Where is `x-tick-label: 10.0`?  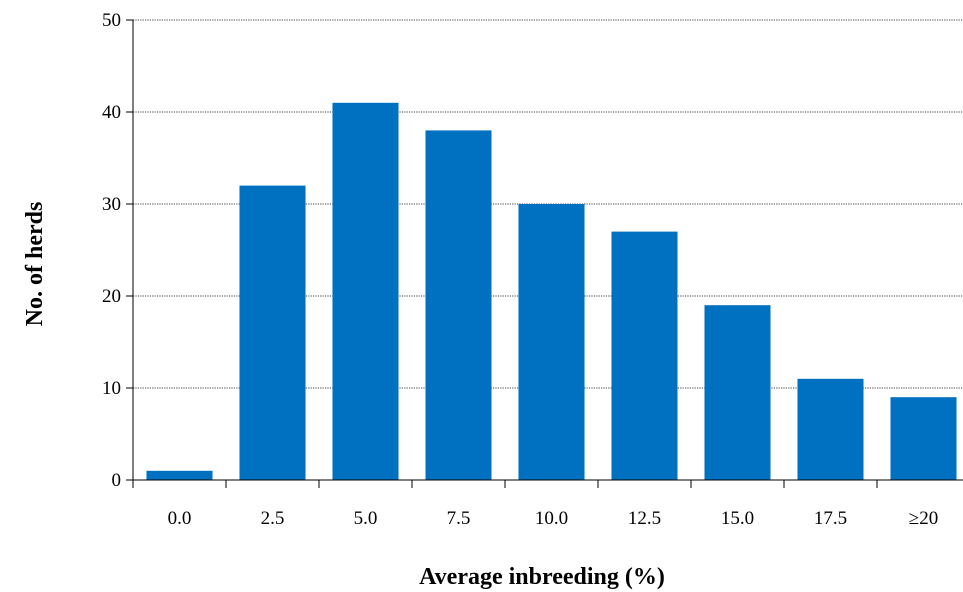
x-tick-label: 10.0 is located at coordinates (551, 518).